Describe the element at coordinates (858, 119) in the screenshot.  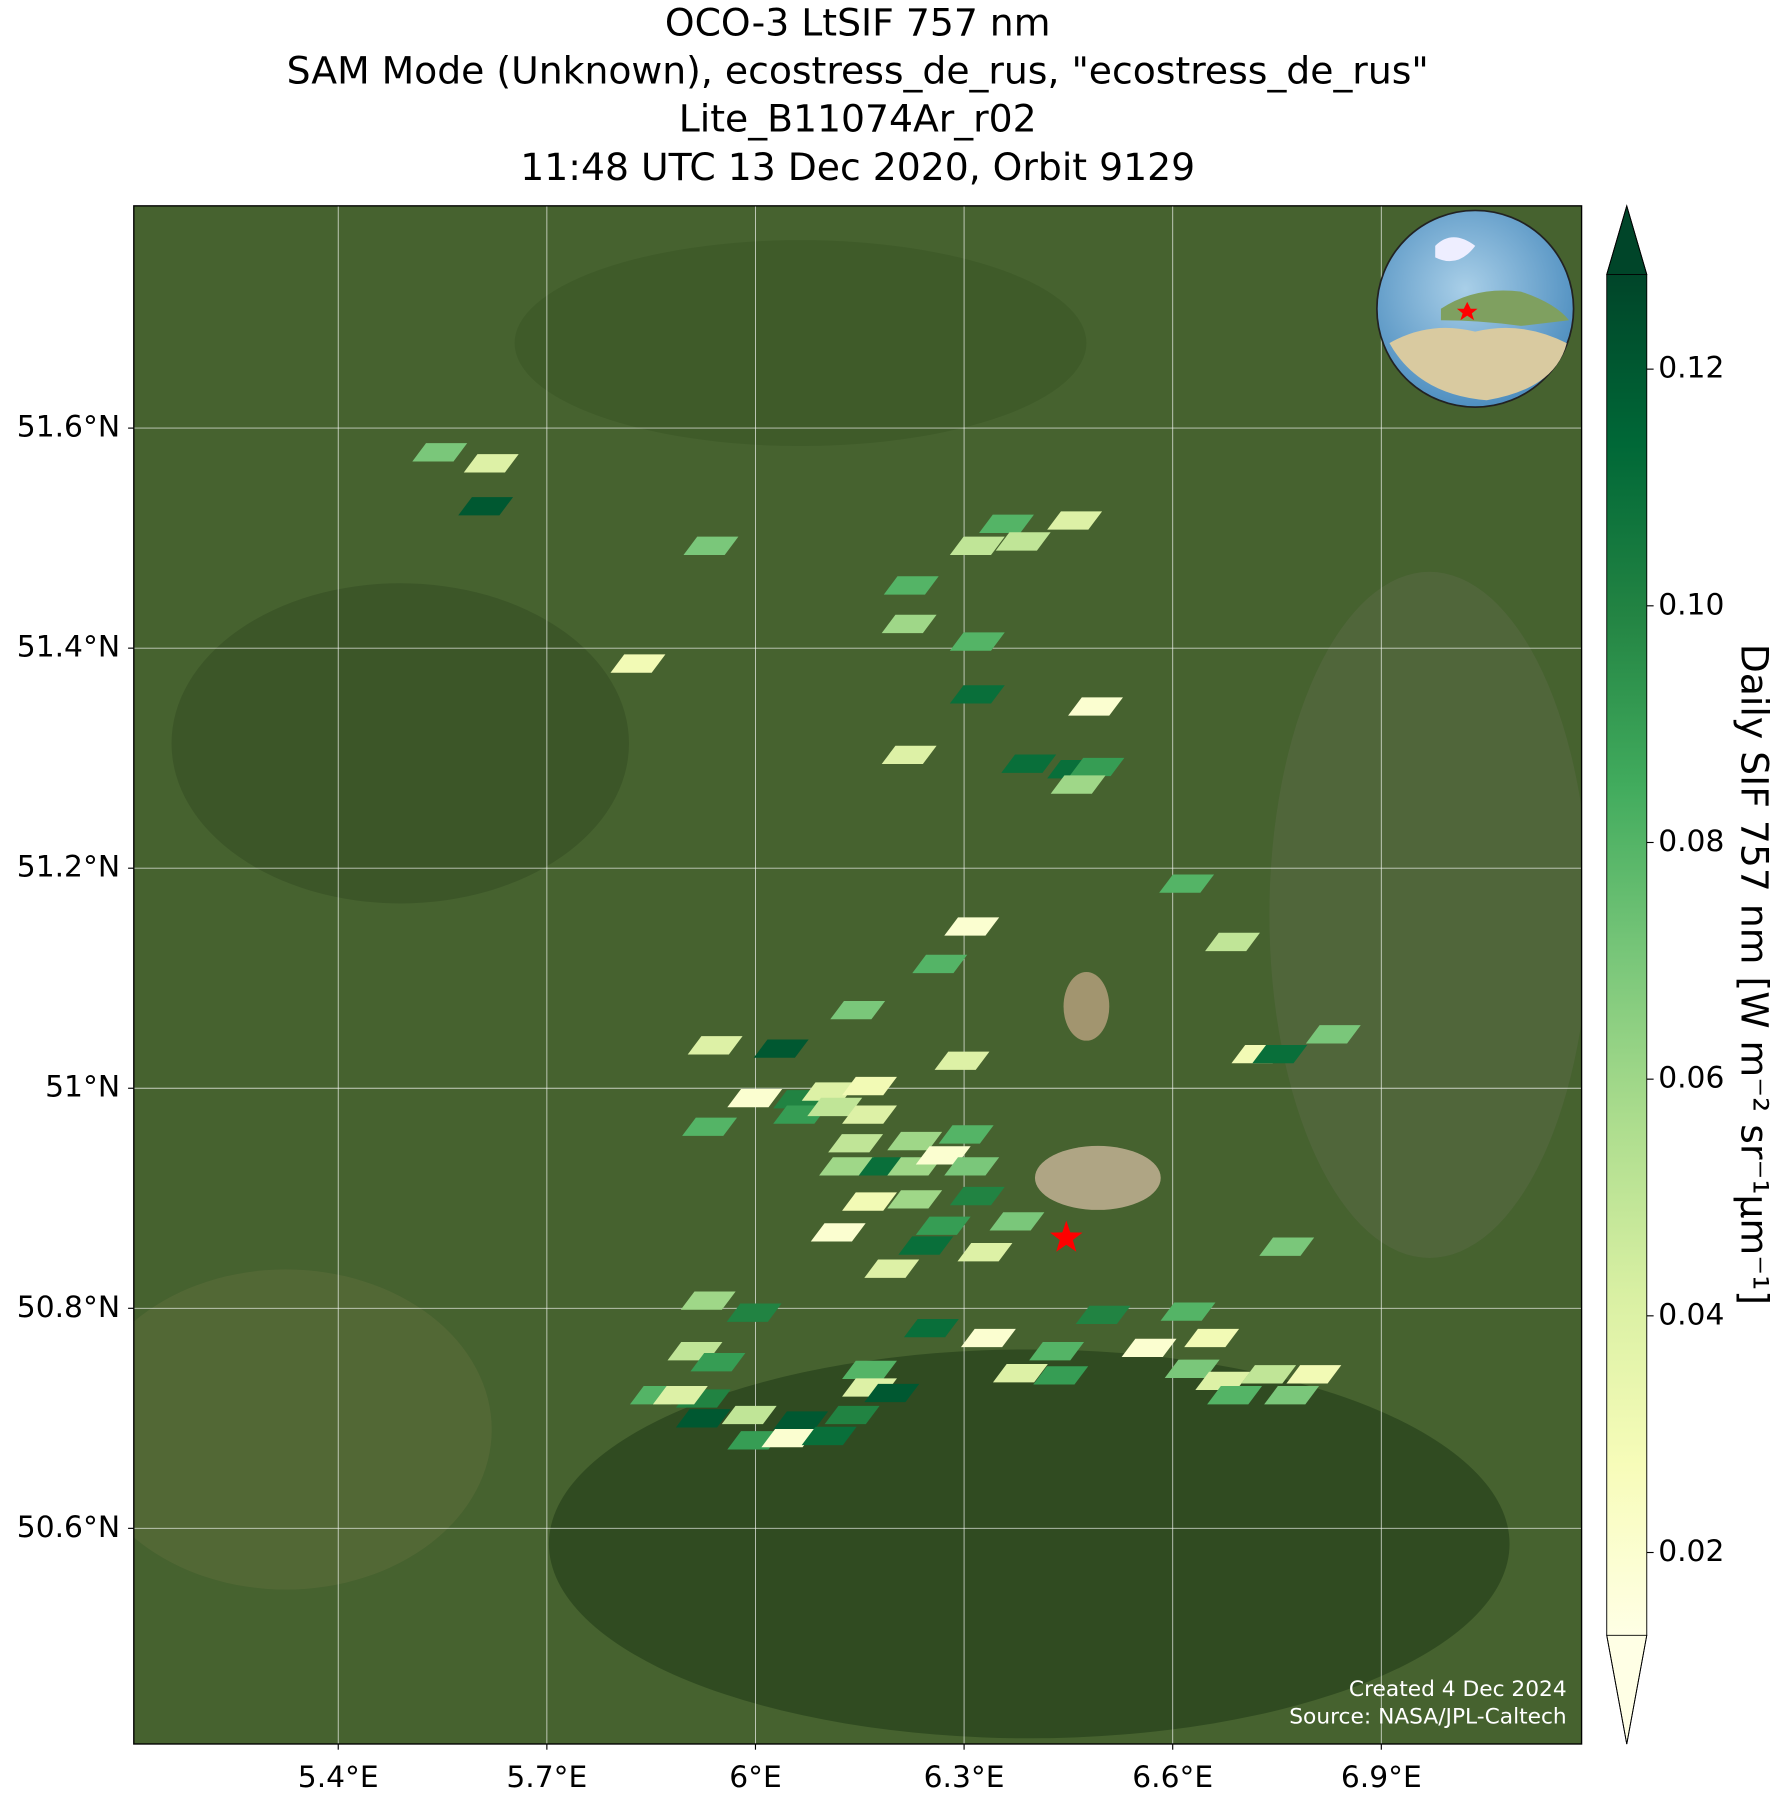
I see `chart-title: Lite_B11074Ar_r02` at that location.